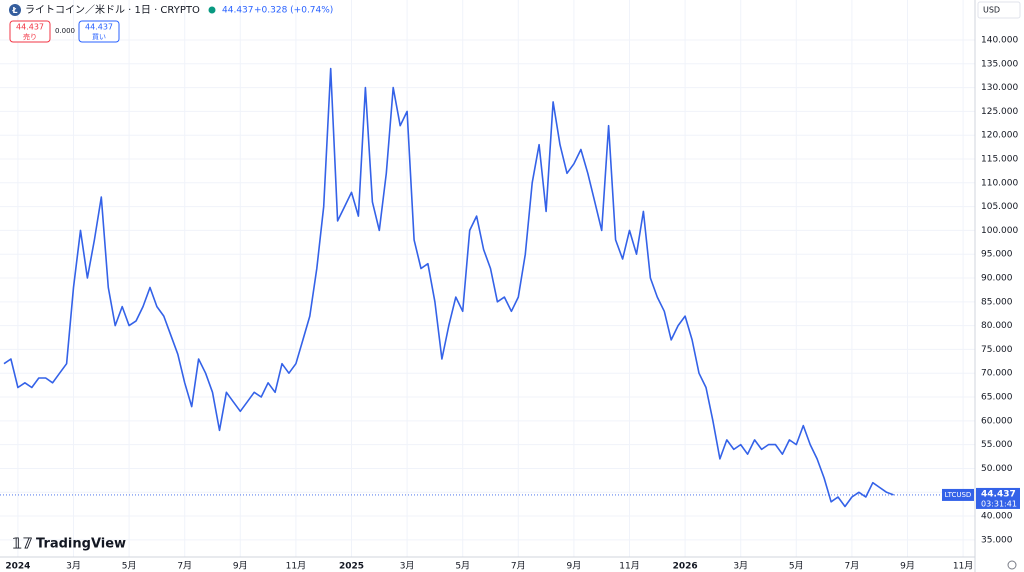 The width and height of the screenshot is (1024, 572). Describe the element at coordinates (17, 567) in the screenshot. I see `x-tick-label: 2024` at that location.